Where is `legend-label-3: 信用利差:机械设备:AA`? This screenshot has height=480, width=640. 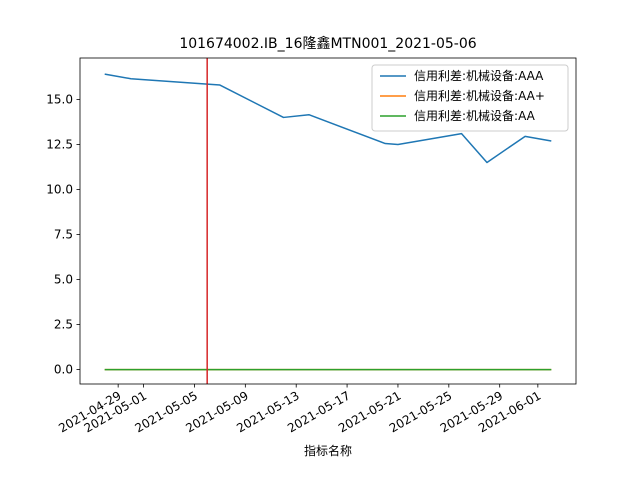 legend-label-3: 信用利差:机械设备:AA is located at coordinates (475, 115).